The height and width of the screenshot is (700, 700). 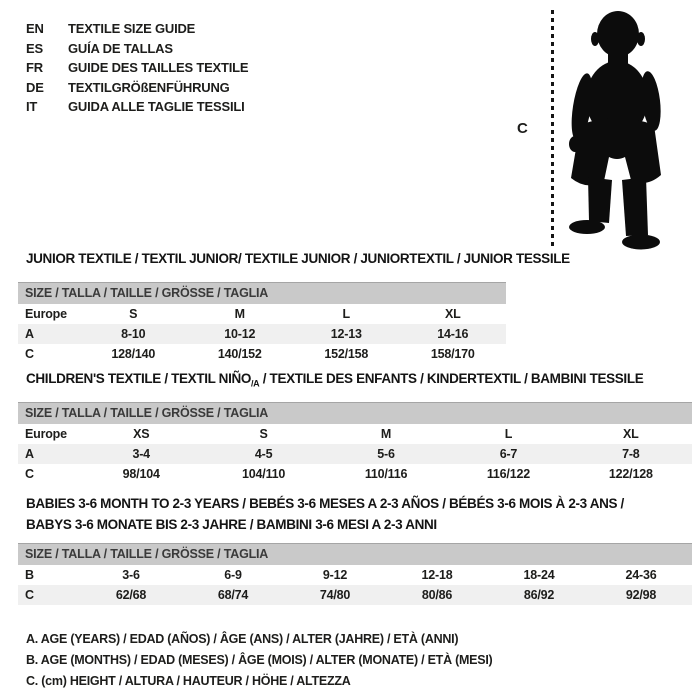 What do you see at coordinates (539, 575) in the screenshot?
I see `value-cell: 18-24` at bounding box center [539, 575].